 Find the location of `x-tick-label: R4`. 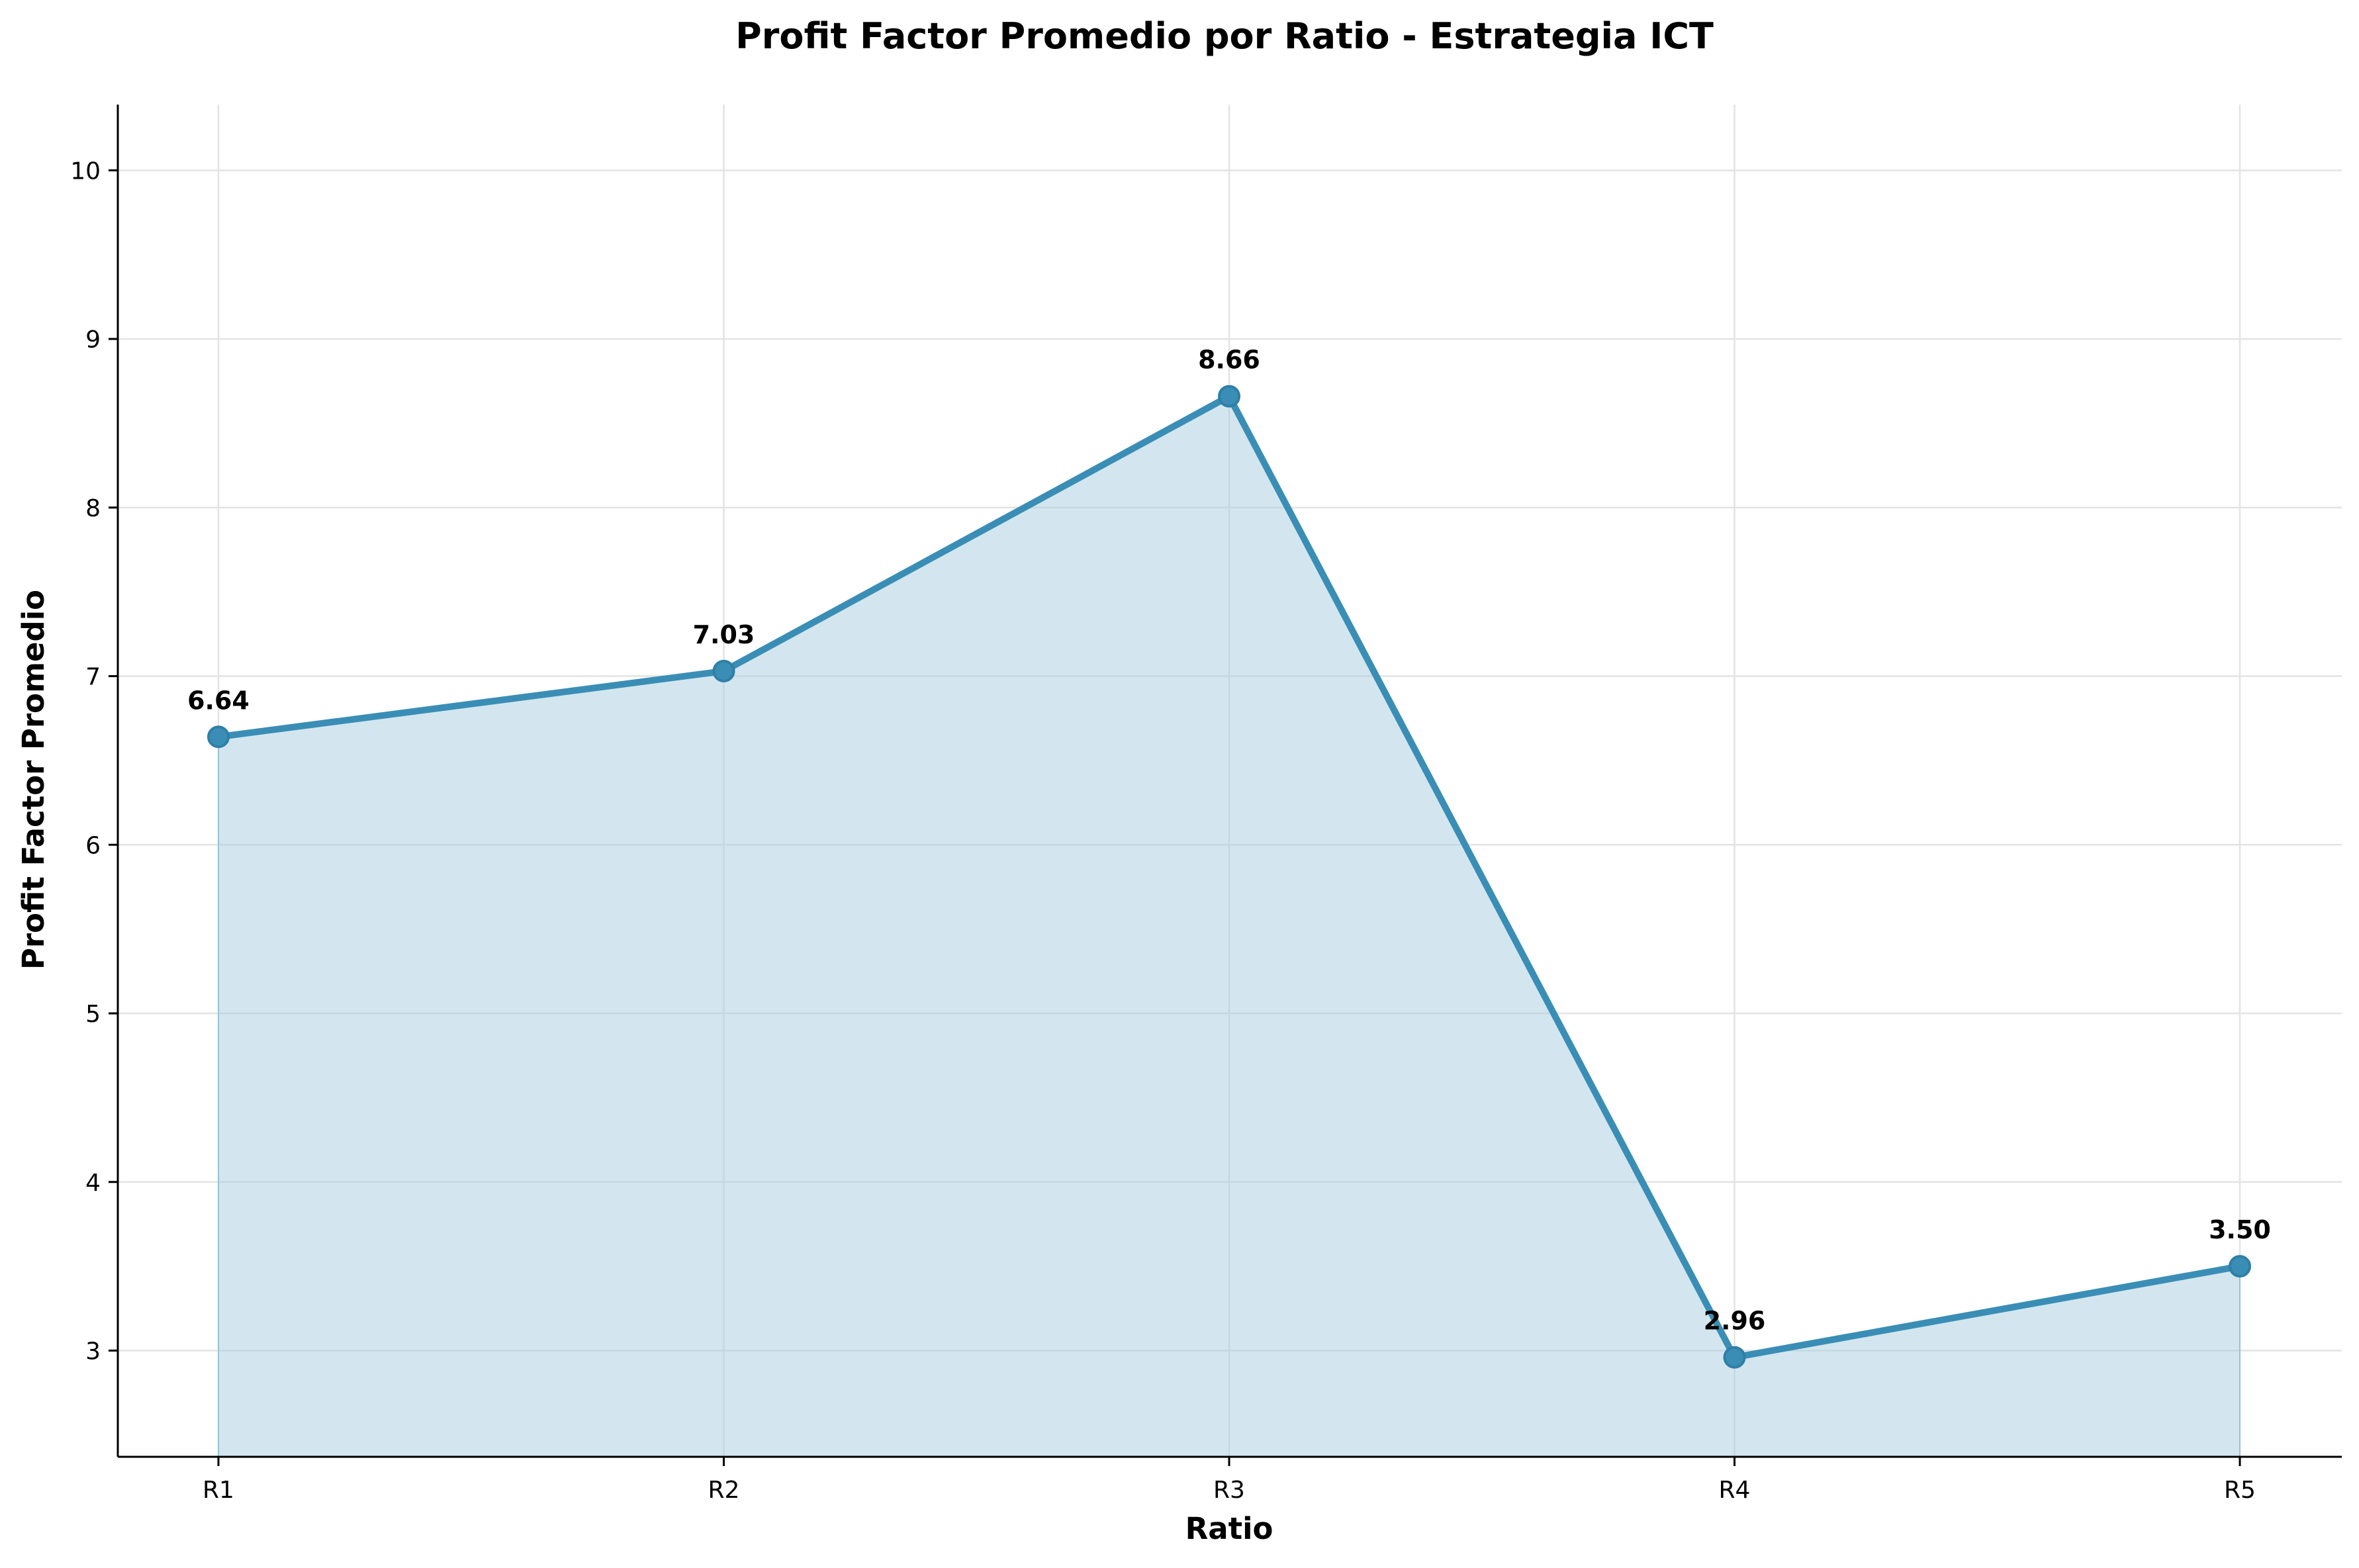

x-tick-label: R4 is located at coordinates (1735, 1490).